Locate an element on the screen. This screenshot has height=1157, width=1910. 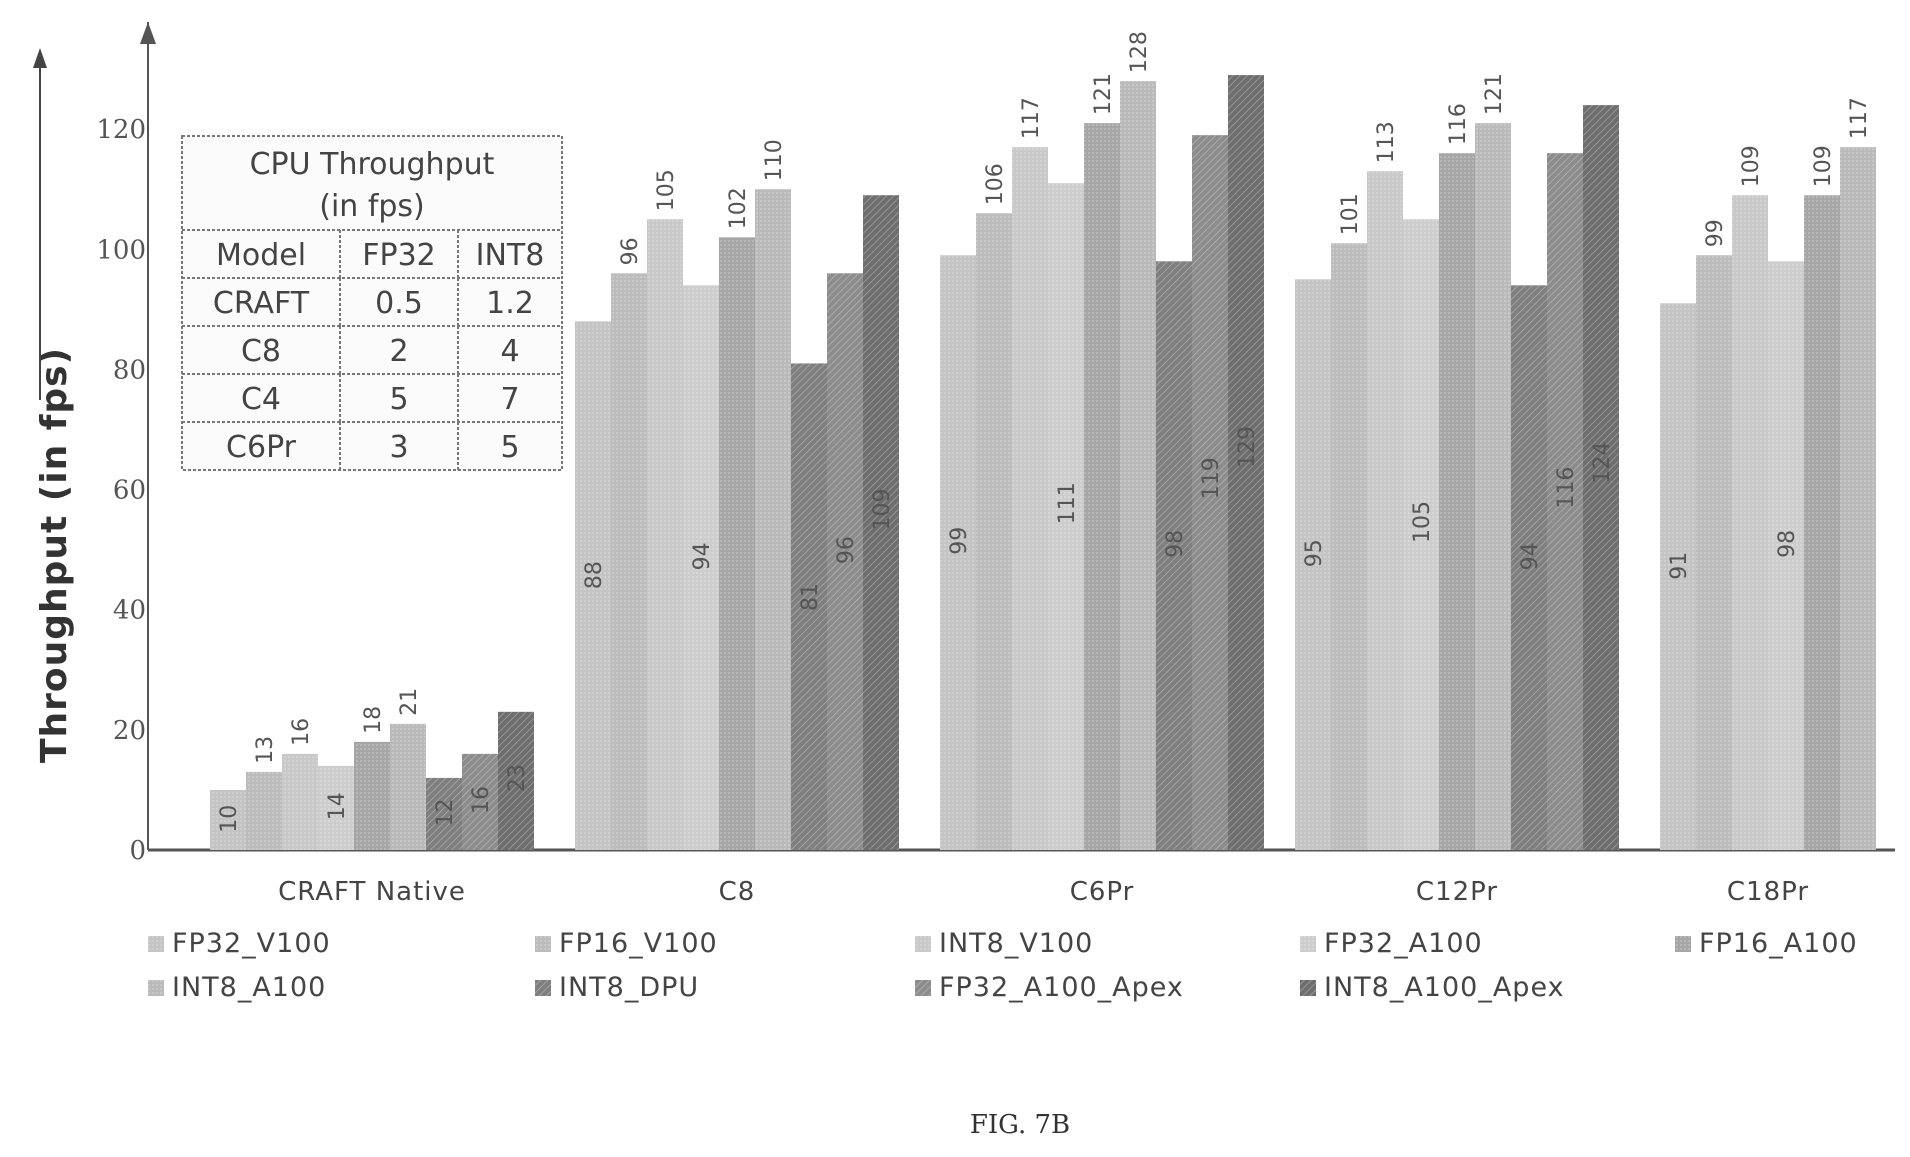
data-label: 110 is located at coordinates (774, 160).